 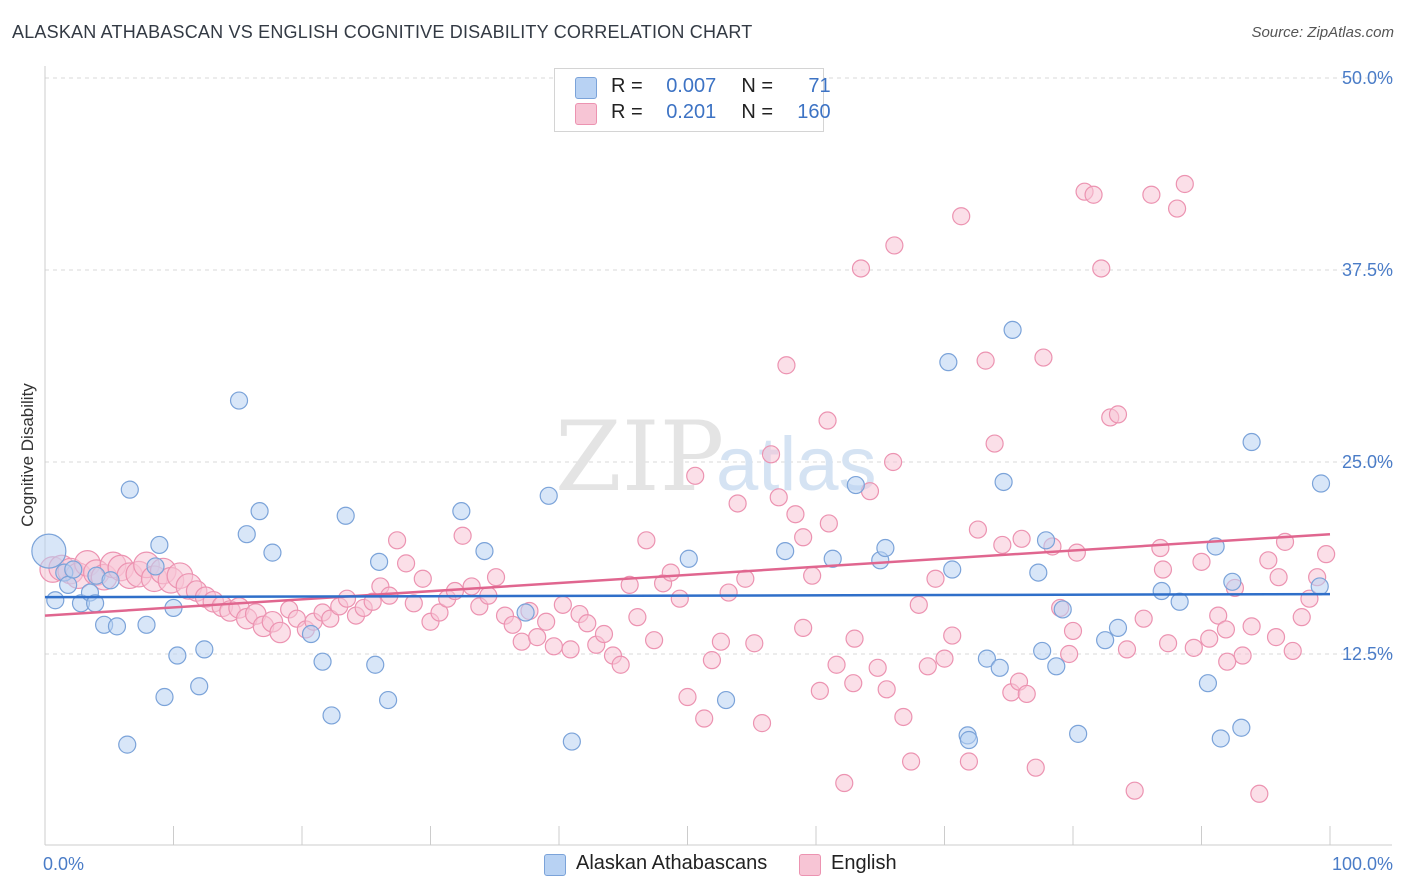 I want to click on athabascan-trend-line, so click(x=687, y=595).